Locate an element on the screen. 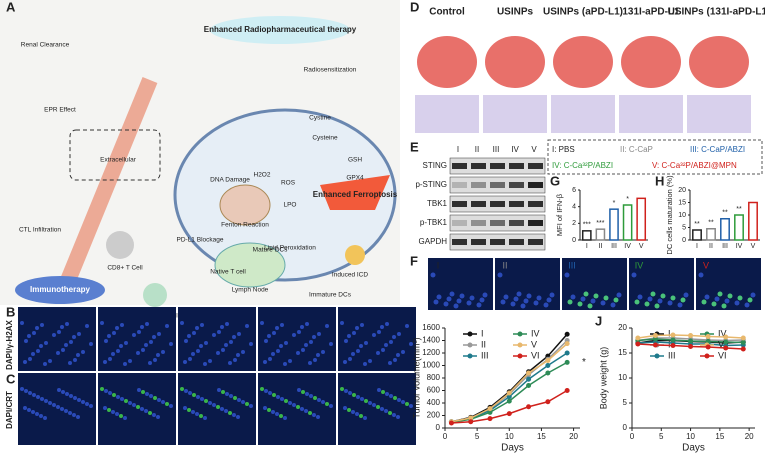  y-tick-label: 10 is located at coordinates (682, 215).